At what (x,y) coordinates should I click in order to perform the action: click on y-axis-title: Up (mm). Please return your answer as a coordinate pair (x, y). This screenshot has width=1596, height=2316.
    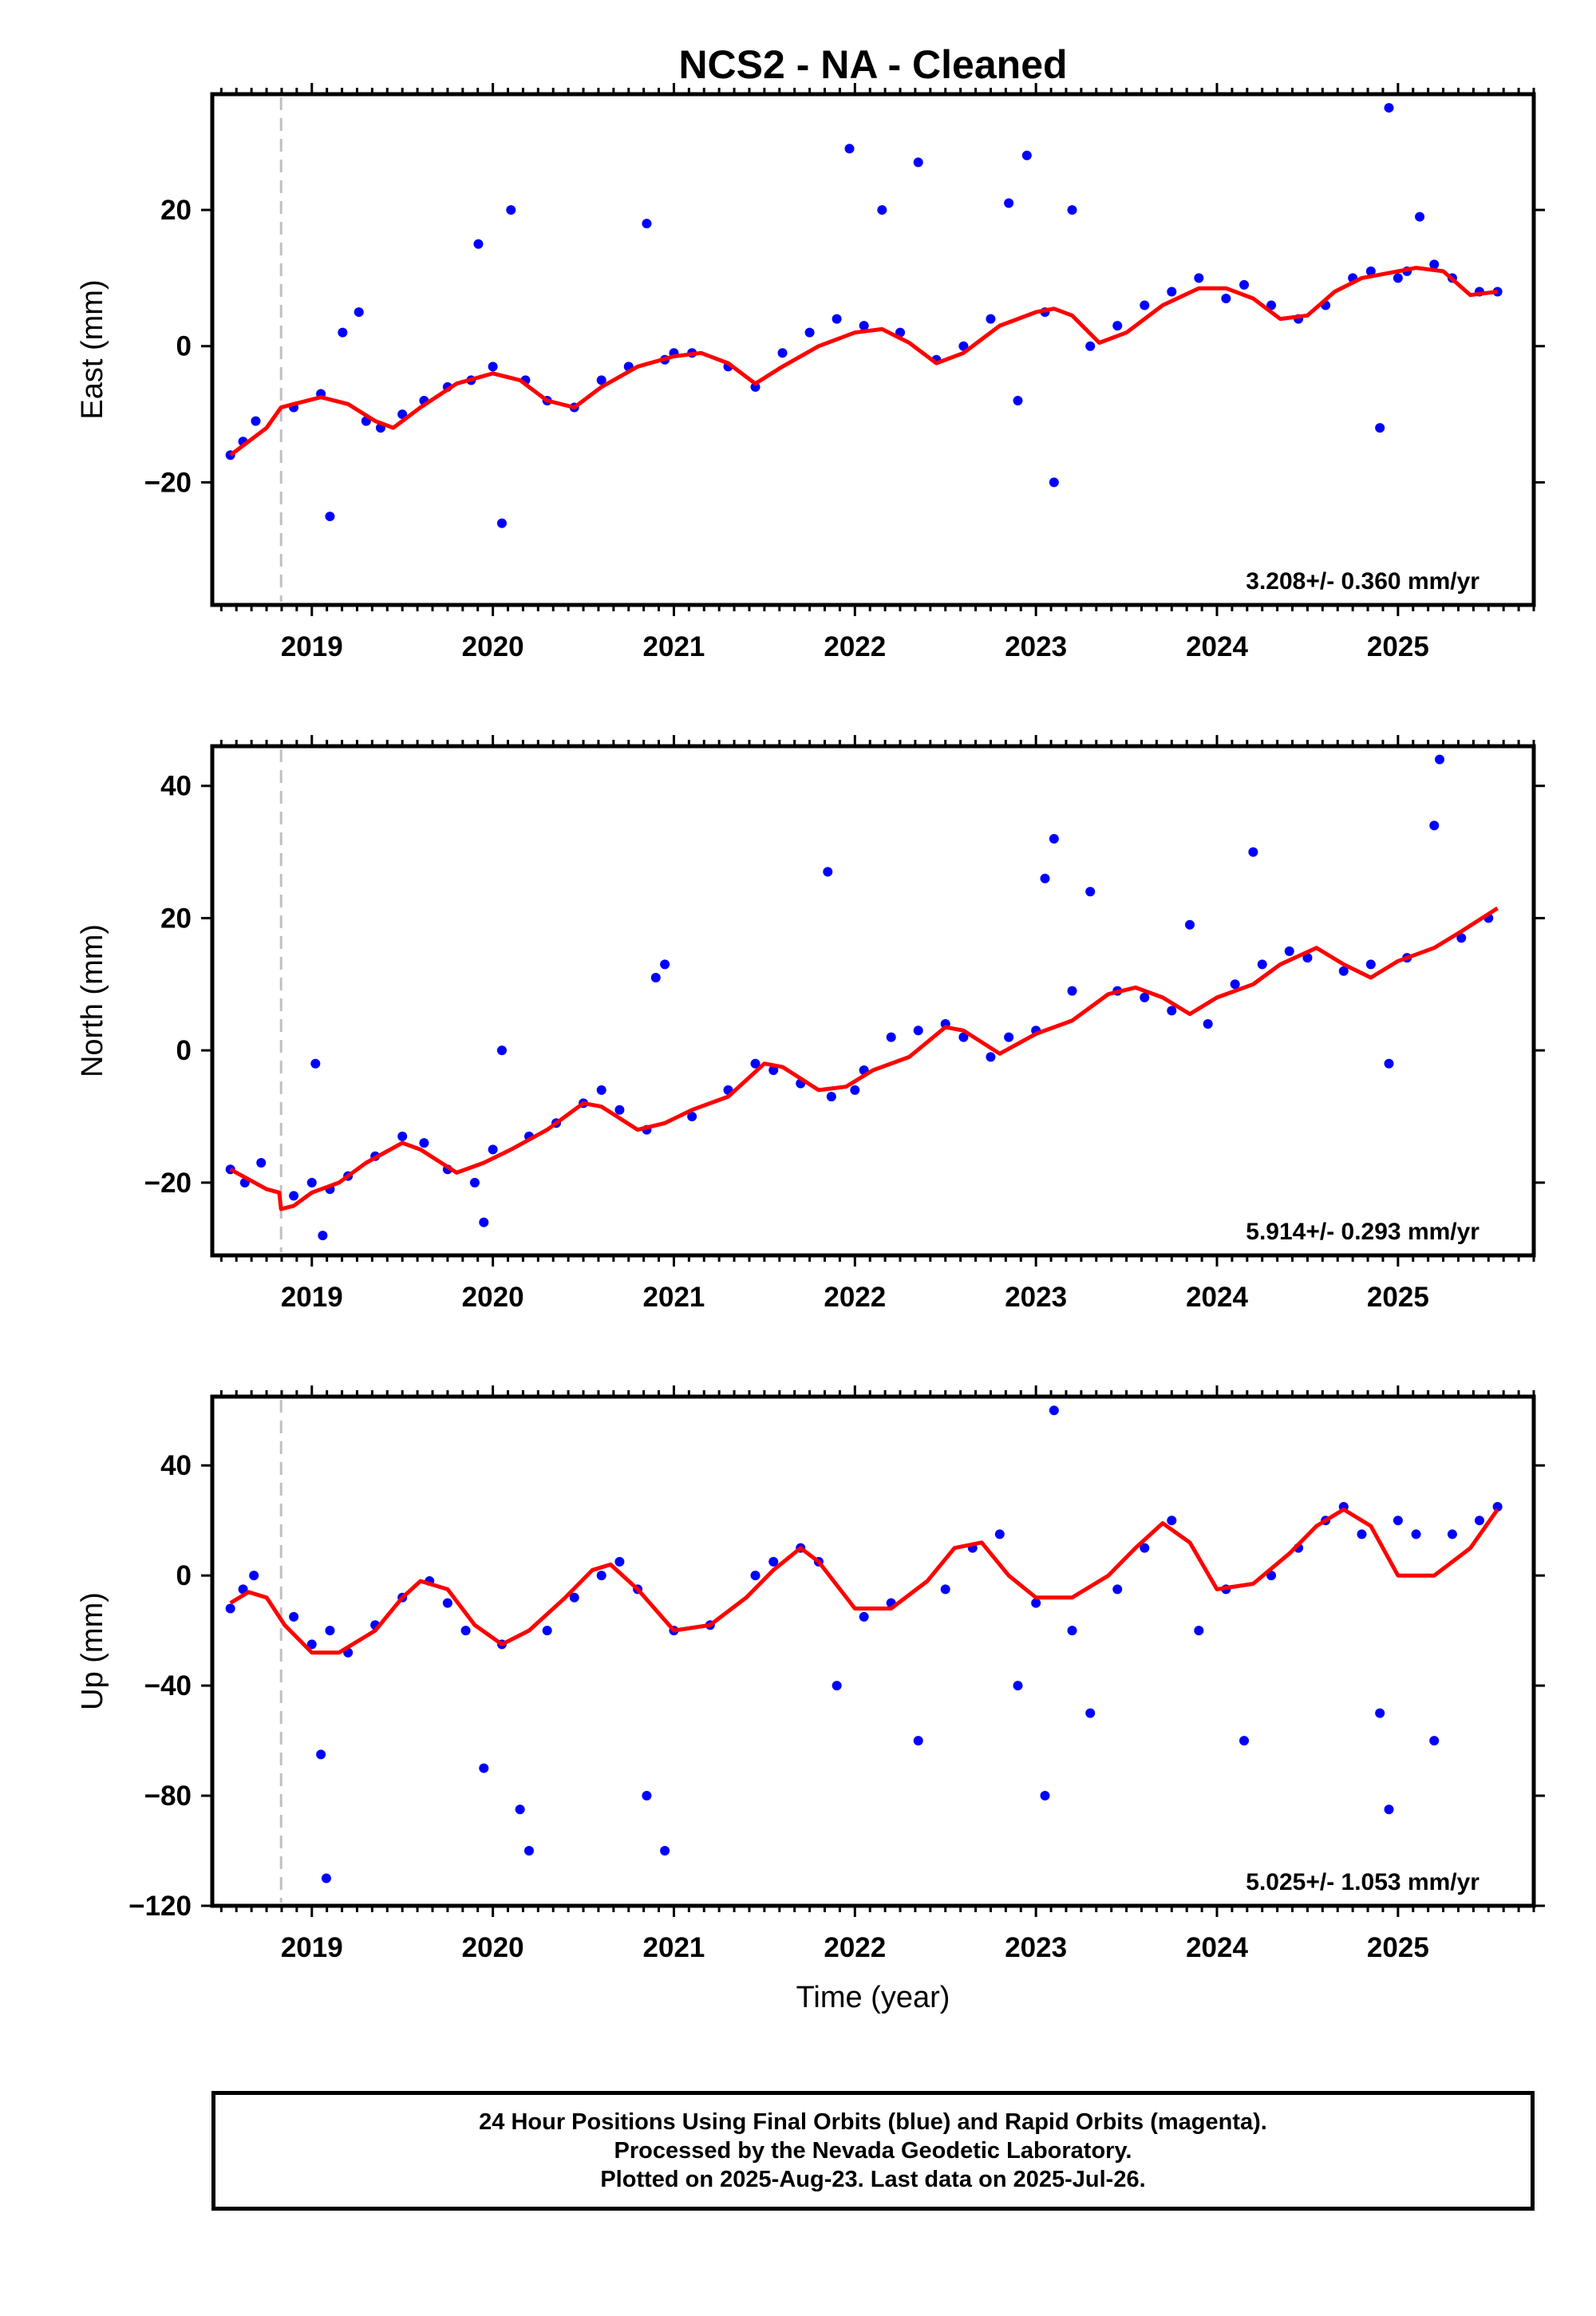
    Looking at the image, I should click on (92, 1651).